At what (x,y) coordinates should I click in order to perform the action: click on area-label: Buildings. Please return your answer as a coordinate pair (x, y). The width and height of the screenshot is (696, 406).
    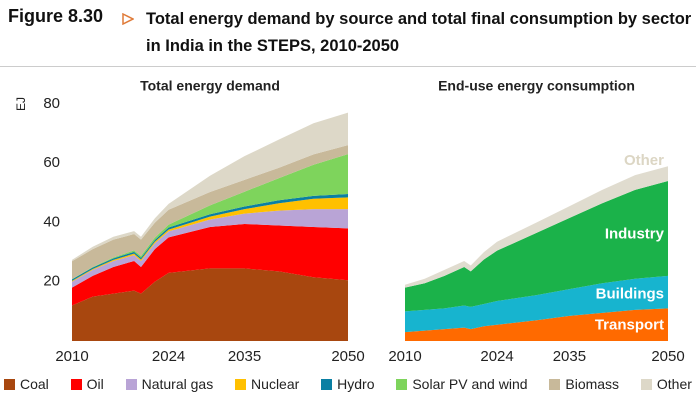
    Looking at the image, I should click on (630, 293).